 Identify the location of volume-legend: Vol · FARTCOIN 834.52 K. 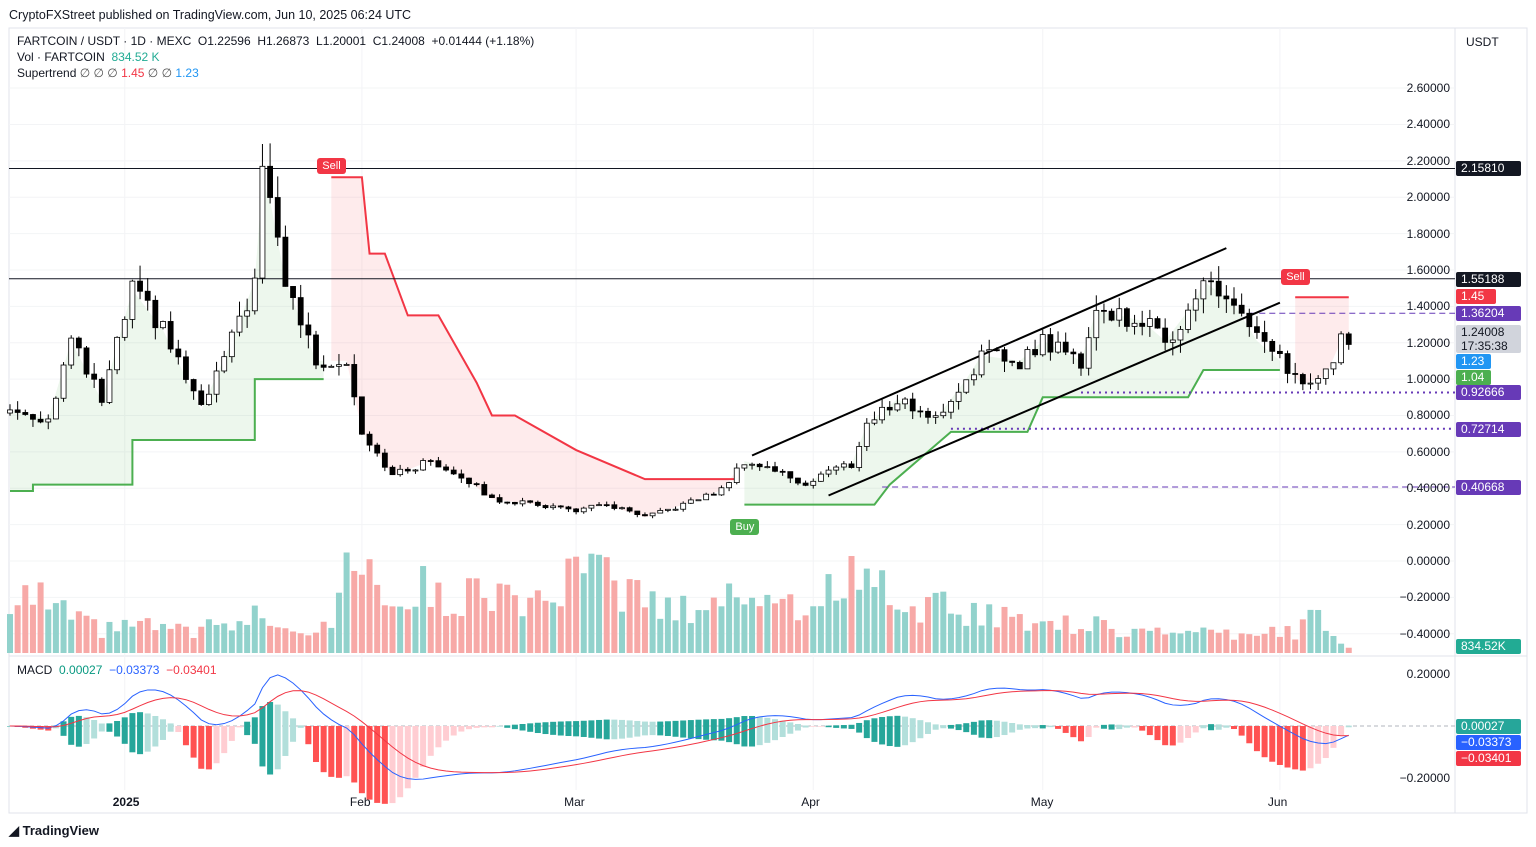
(88, 57).